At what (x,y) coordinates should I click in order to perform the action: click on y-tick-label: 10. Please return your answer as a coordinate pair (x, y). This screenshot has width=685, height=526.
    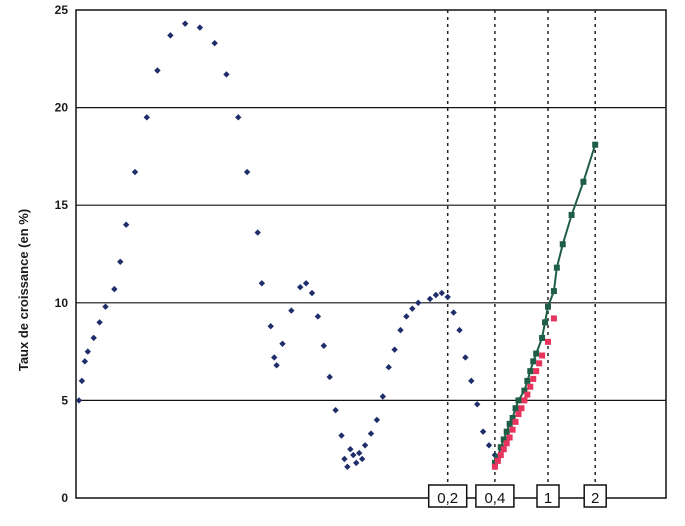
    Looking at the image, I should click on (62, 303).